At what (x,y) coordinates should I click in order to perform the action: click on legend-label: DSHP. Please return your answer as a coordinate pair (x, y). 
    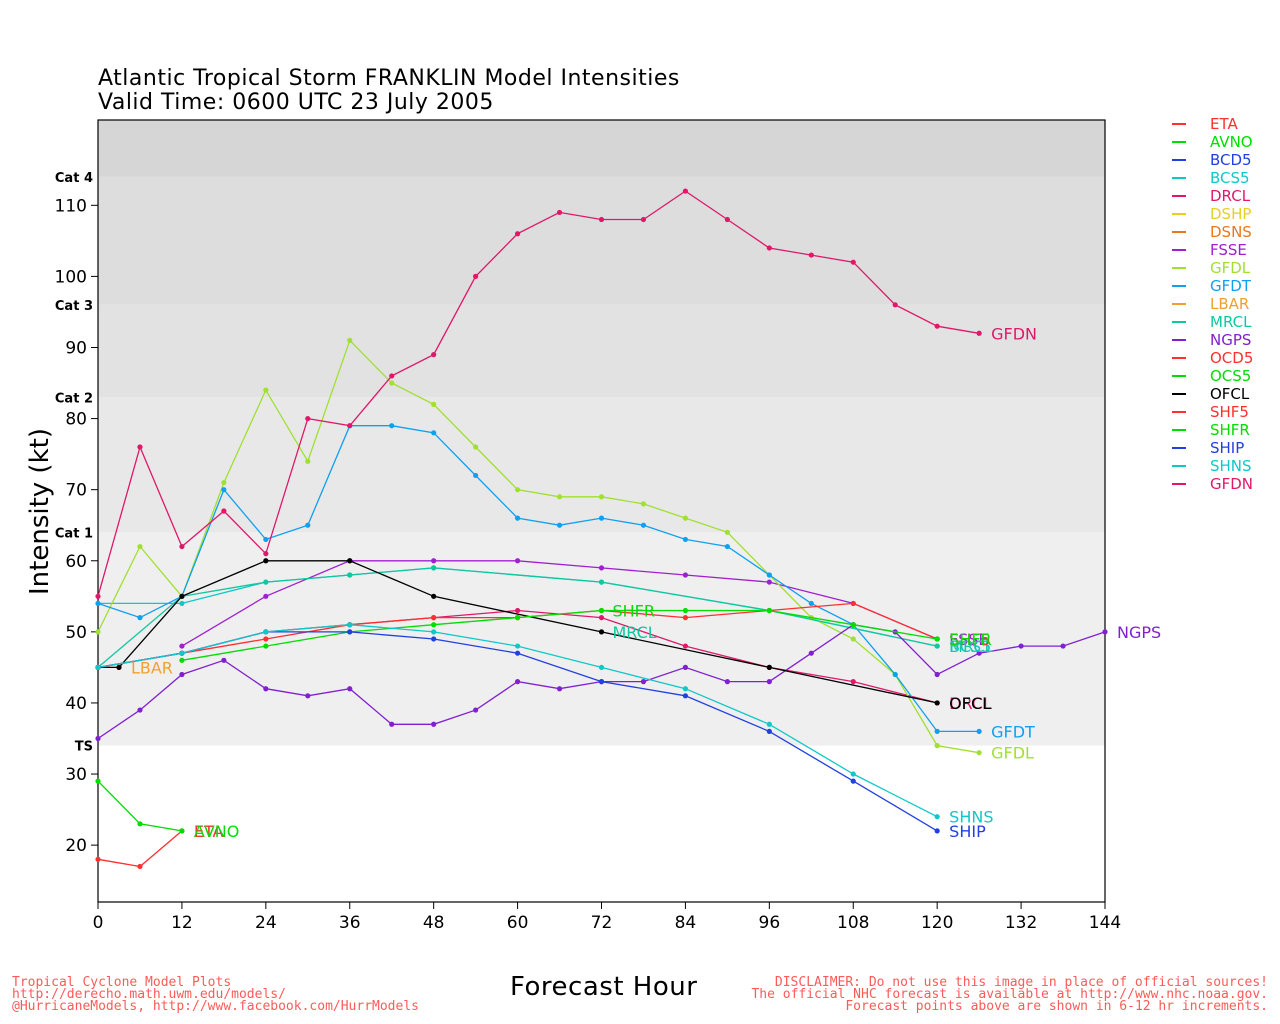
    Looking at the image, I should click on (1231, 214).